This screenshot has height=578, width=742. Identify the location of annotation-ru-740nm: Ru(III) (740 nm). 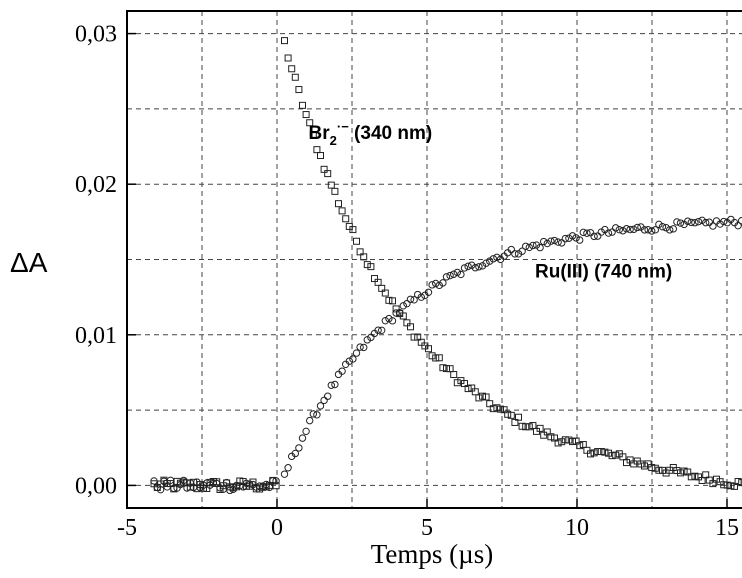
(603, 272).